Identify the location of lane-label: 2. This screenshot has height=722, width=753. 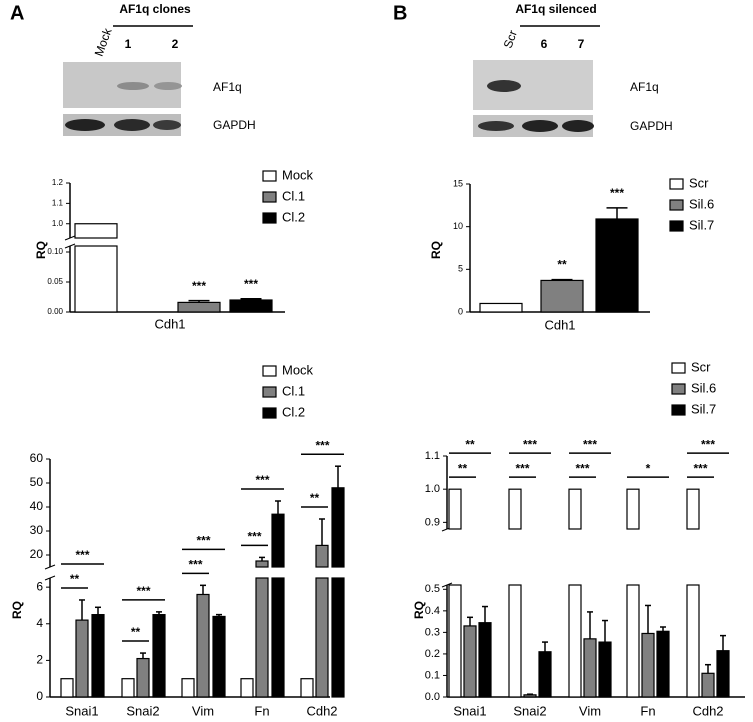
(175, 44).